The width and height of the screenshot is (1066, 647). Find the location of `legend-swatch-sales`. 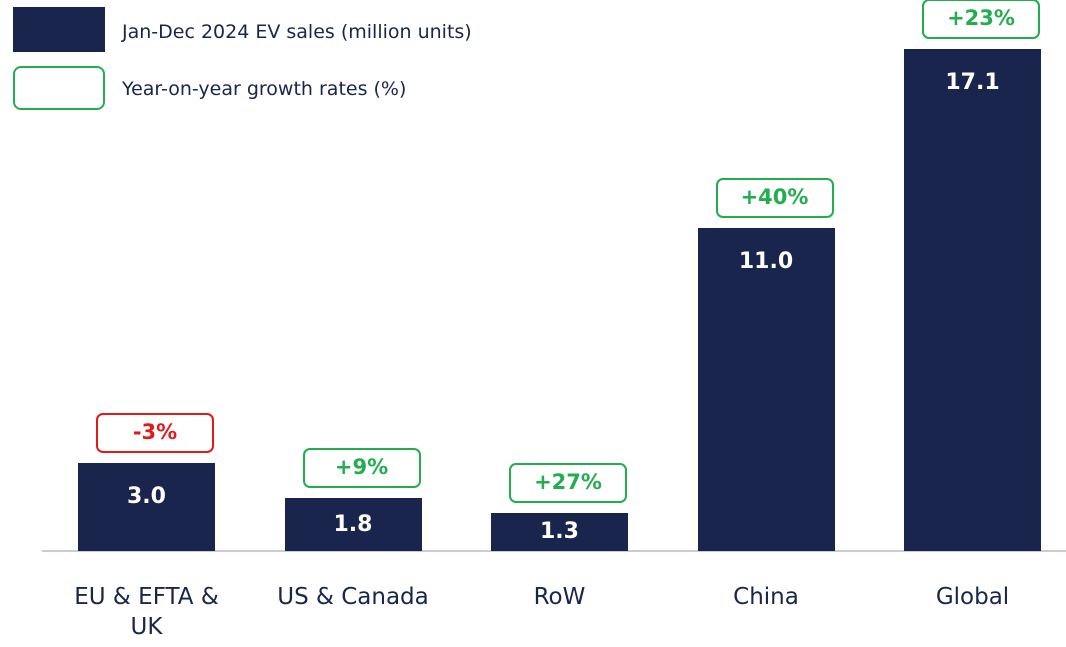

legend-swatch-sales is located at coordinates (59, 29).